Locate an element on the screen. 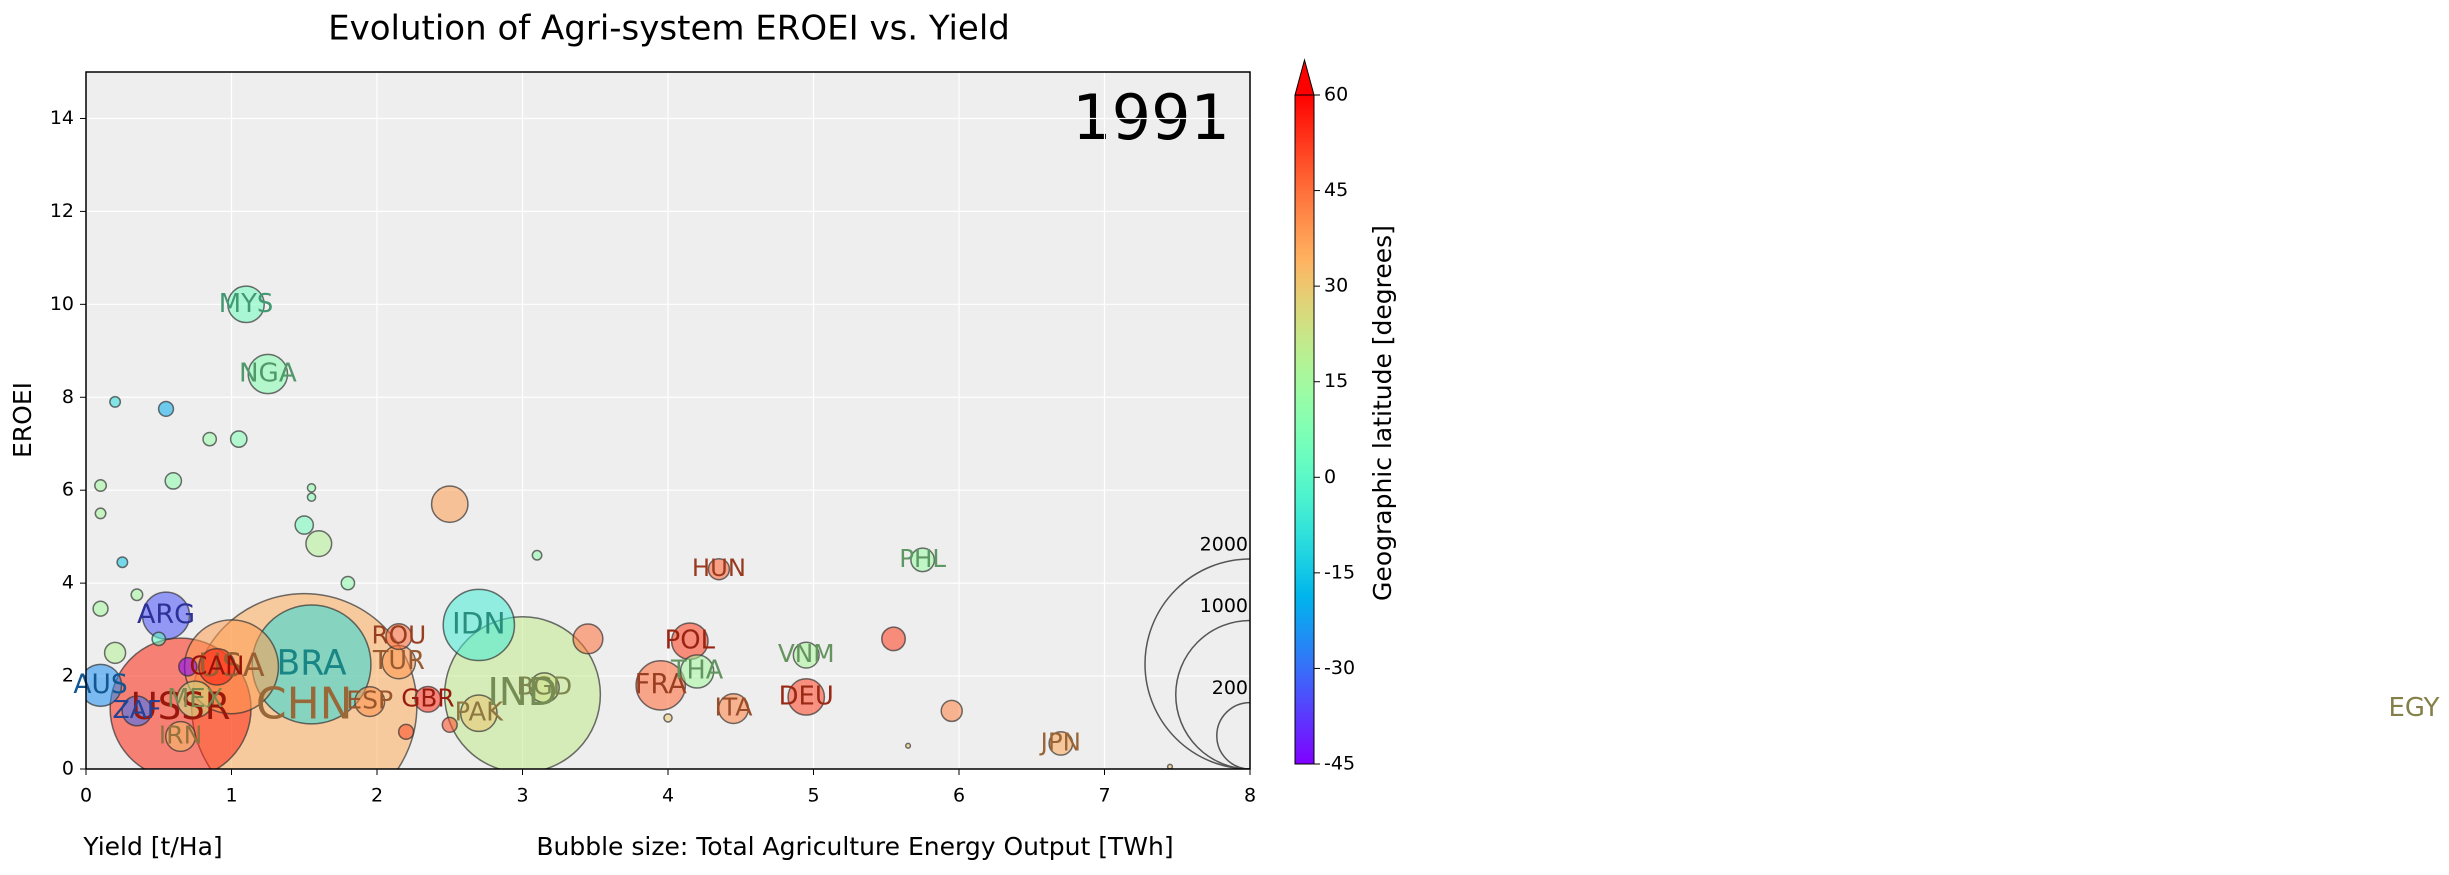 The width and height of the screenshot is (2449, 875). country-label: DEU is located at coordinates (806, 696).